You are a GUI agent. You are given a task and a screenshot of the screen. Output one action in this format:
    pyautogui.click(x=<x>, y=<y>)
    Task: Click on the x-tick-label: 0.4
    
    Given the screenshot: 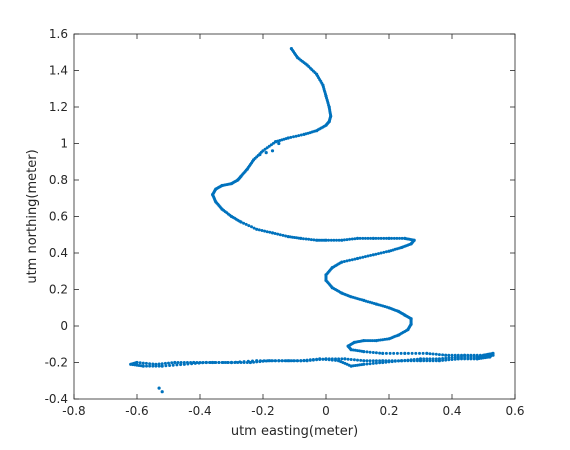 What is the action you would take?
    pyautogui.click(x=451, y=411)
    